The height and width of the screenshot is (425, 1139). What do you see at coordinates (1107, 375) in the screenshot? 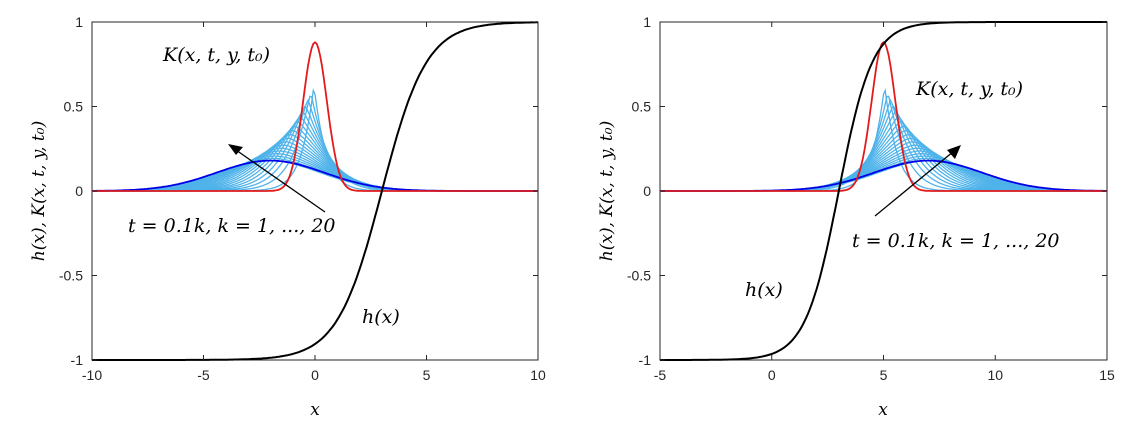
I see `x-tick-label: 15` at bounding box center [1107, 375].